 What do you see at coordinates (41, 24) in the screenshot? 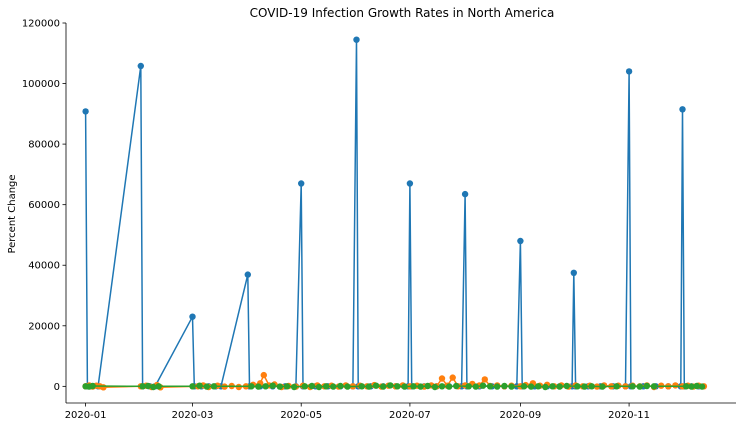
I see `y-tick-label: 120000` at bounding box center [41, 24].